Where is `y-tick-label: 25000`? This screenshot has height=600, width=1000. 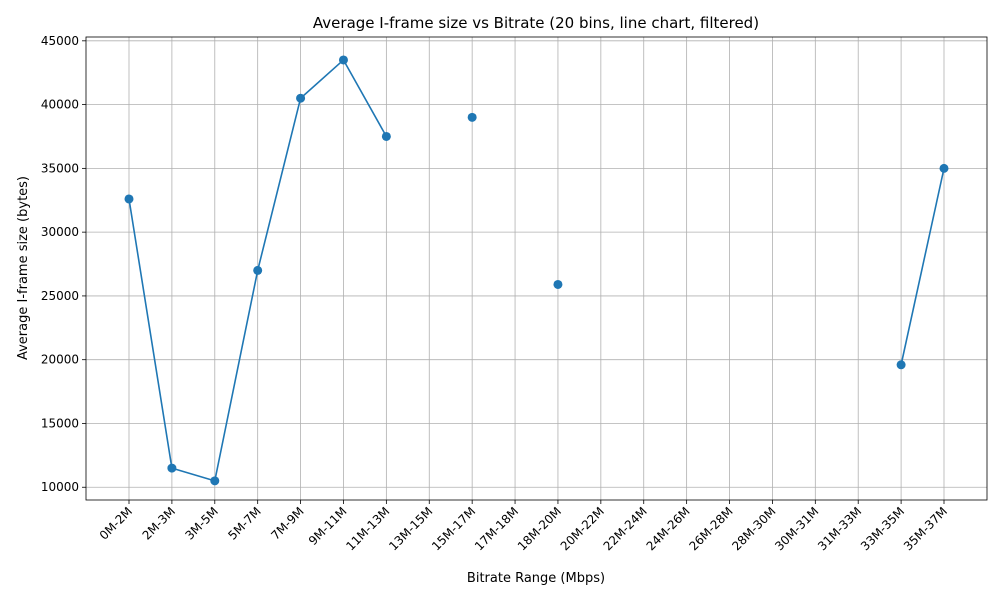
y-tick-label: 25000 is located at coordinates (60, 296).